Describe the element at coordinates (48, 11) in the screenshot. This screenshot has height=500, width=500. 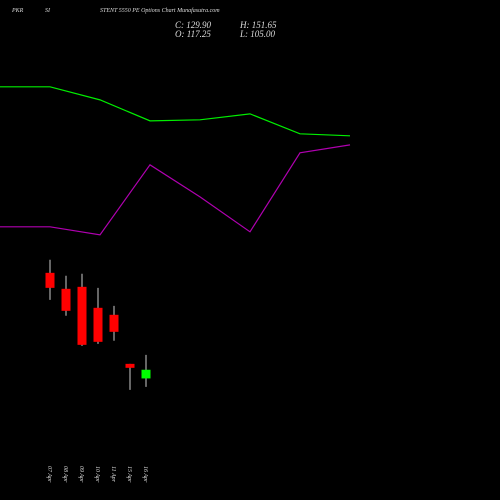
I see `title-part: SI` at that location.